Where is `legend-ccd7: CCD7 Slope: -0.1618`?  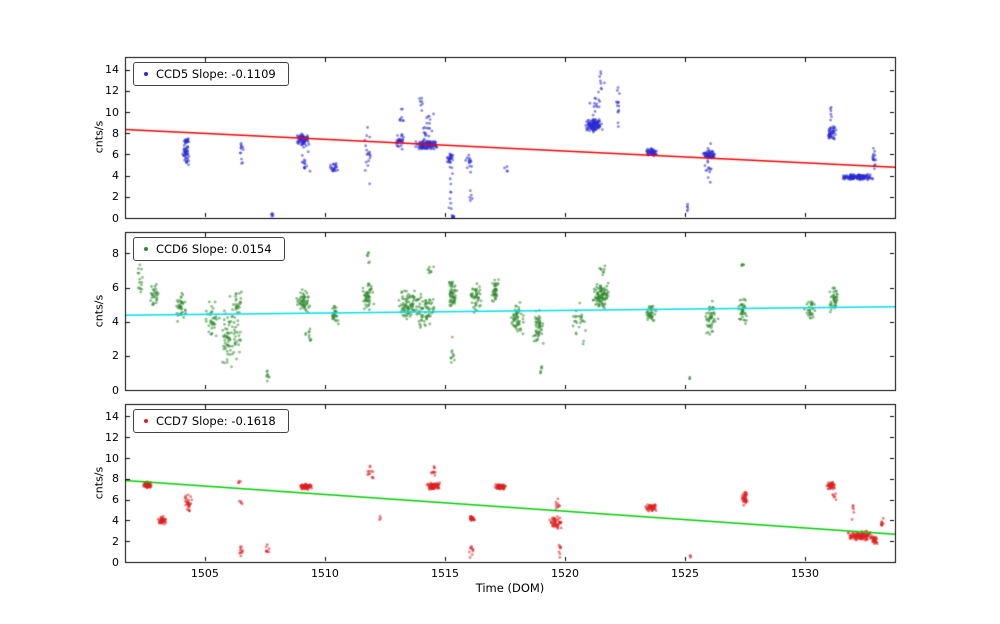
legend-ccd7: CCD7 Slope: -0.1618 is located at coordinates (211, 421).